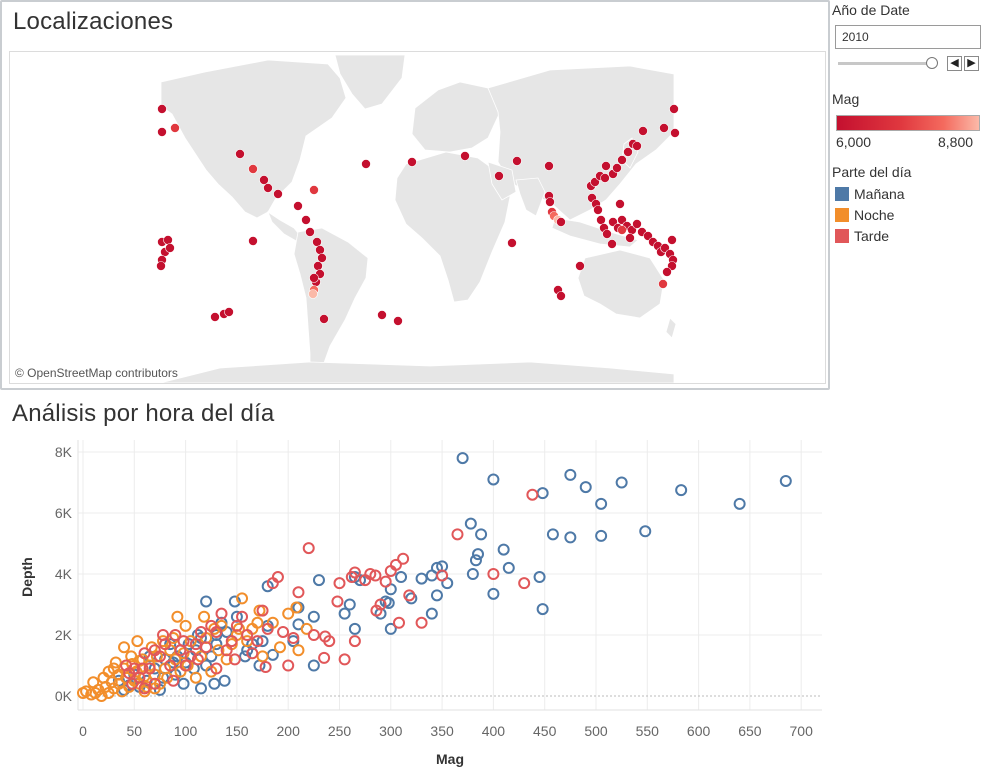 The width and height of the screenshot is (1003, 781). What do you see at coordinates (971, 63) in the screenshot?
I see `year-next-button: ▶` at bounding box center [971, 63].